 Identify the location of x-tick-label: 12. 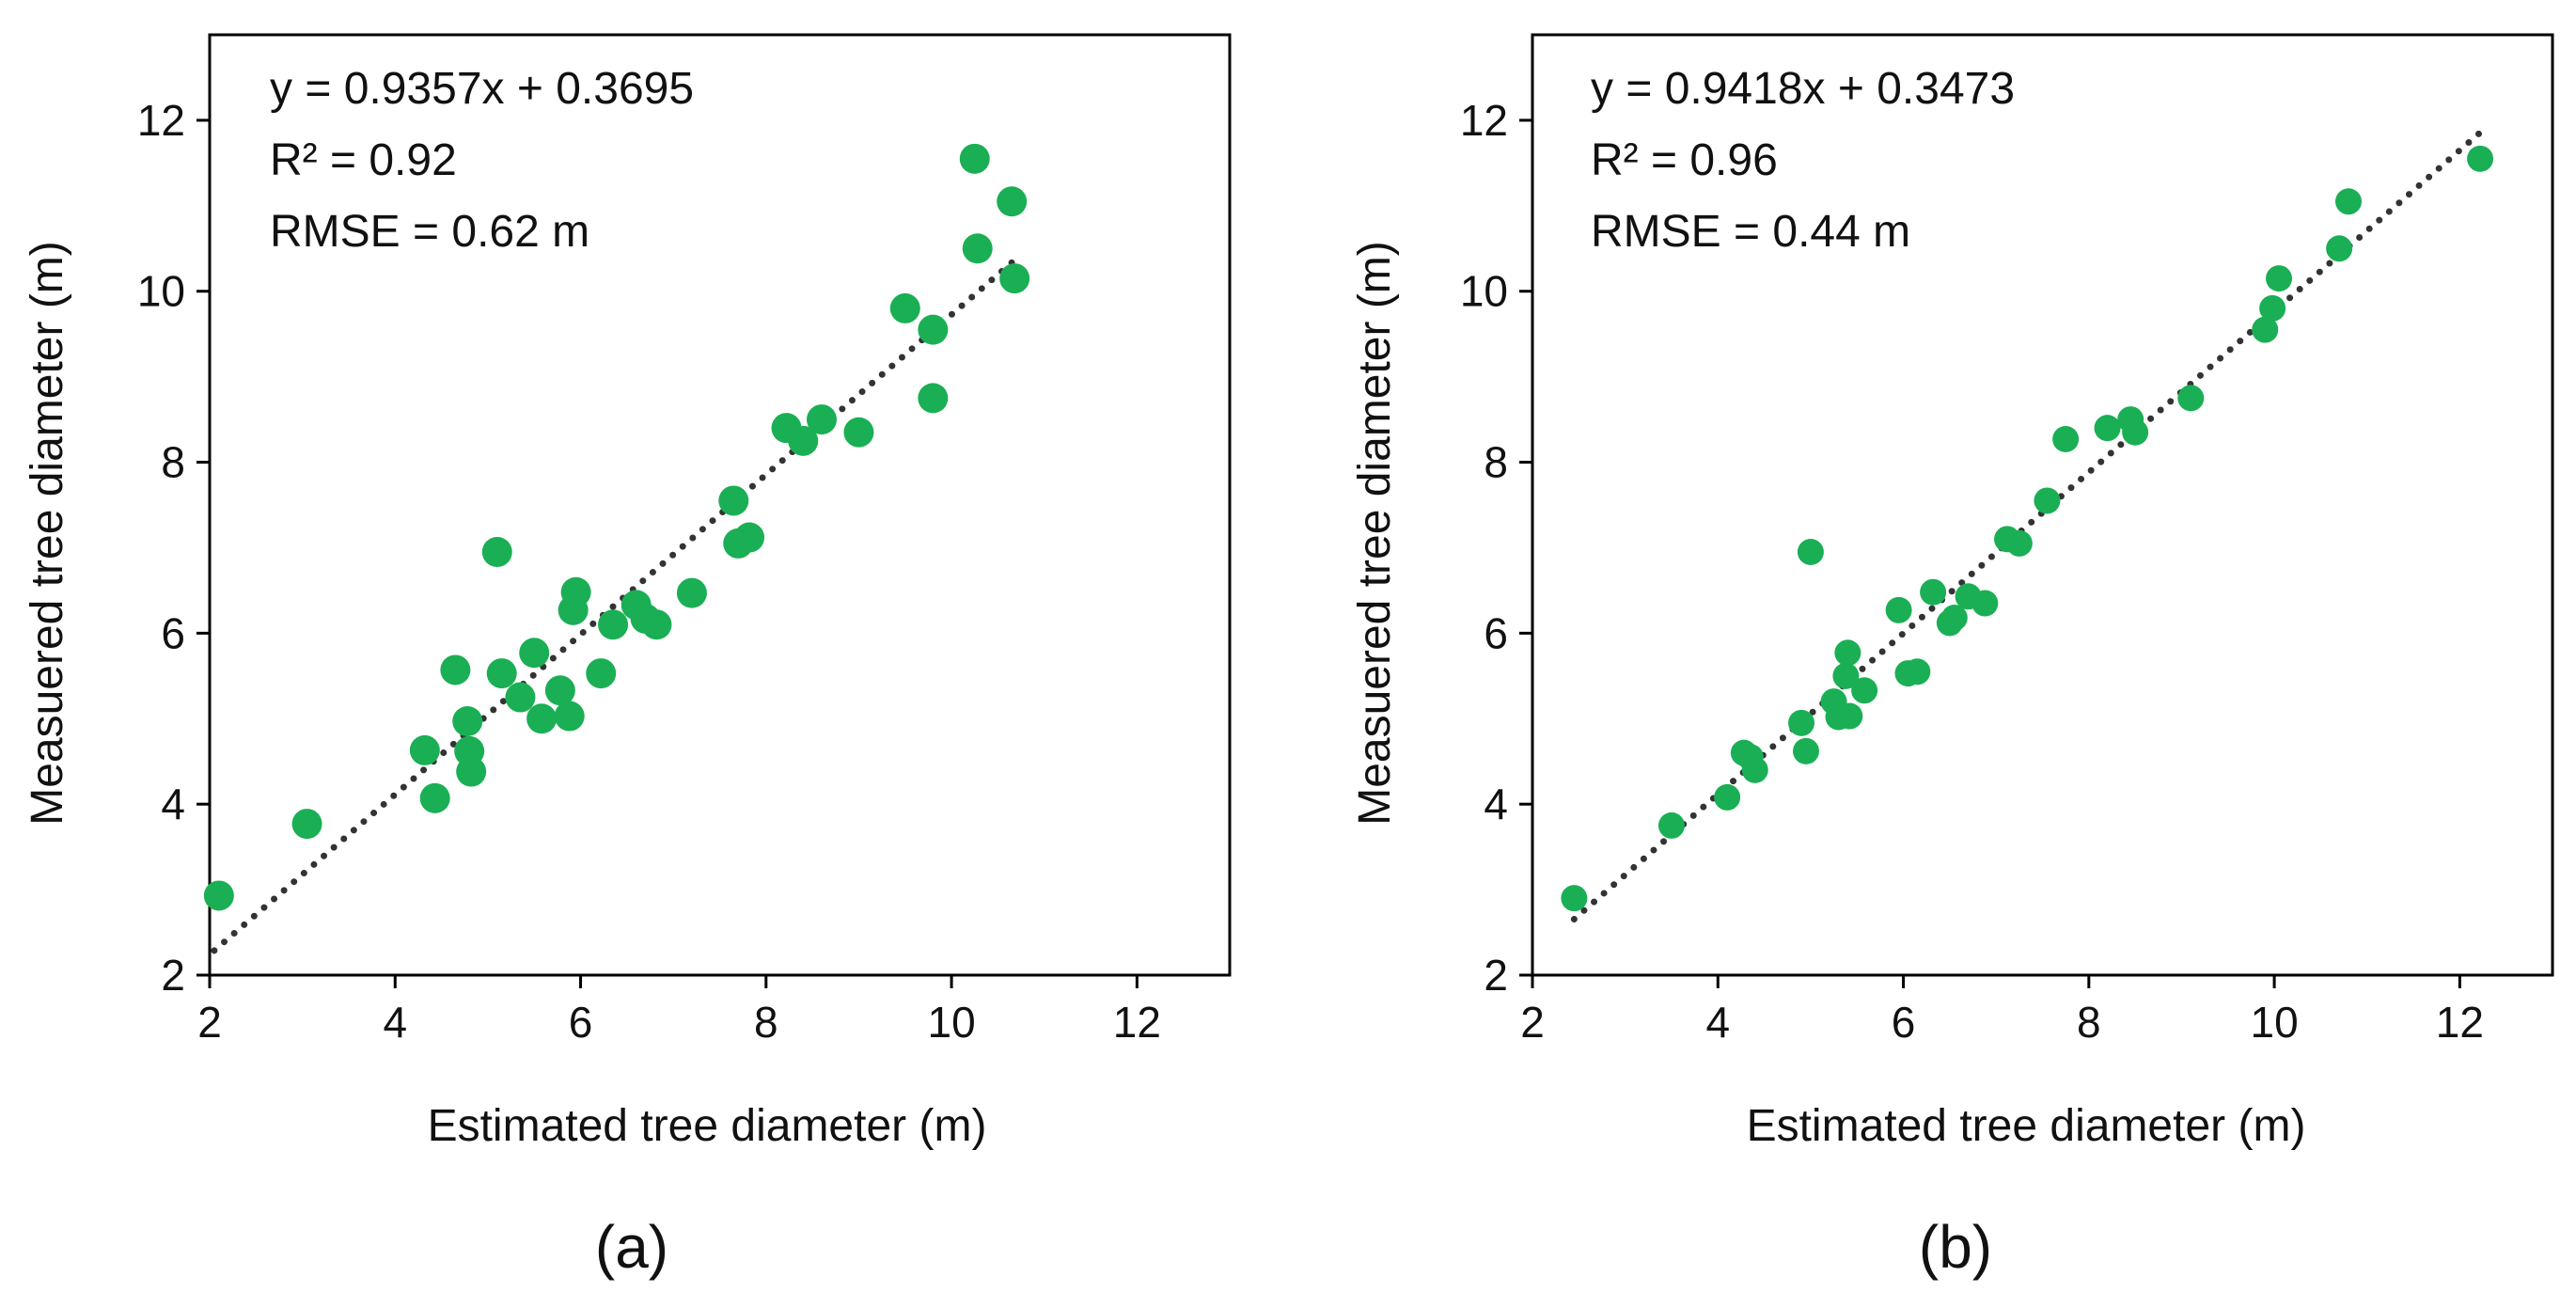
(2460, 1023).